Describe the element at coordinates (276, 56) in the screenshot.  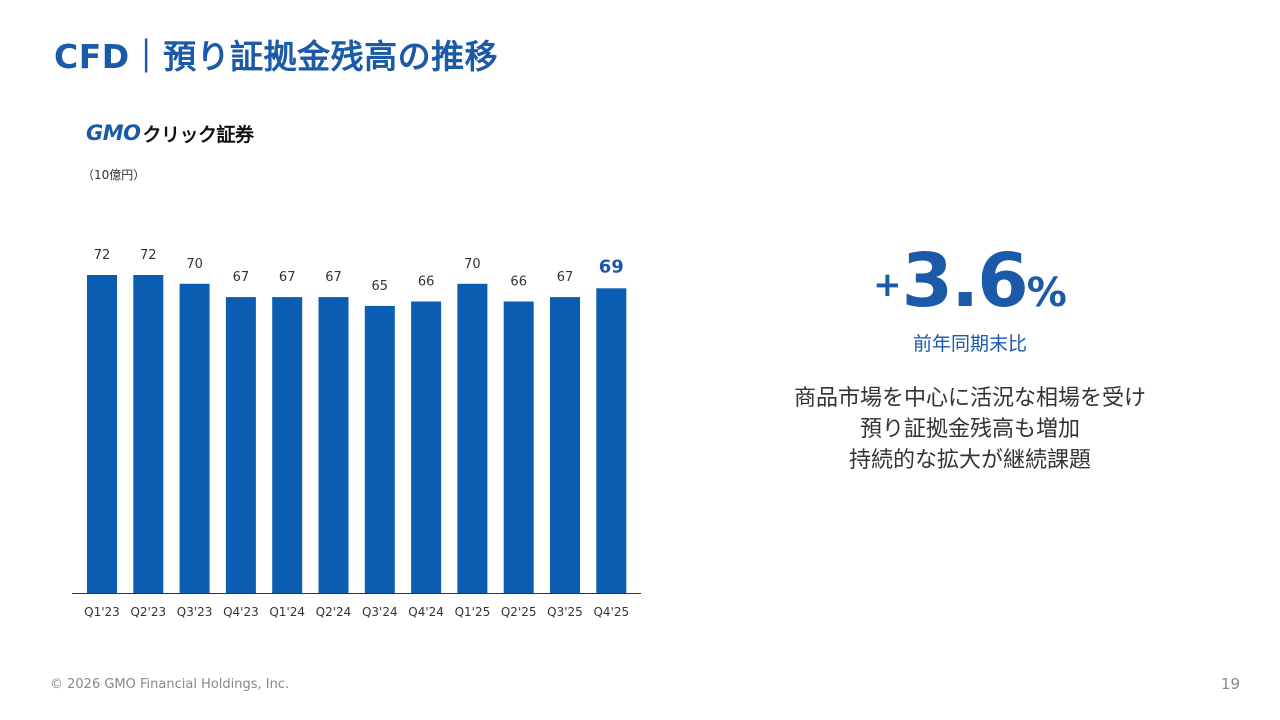
I see `page-title: CFD｜預り証拠金残高の推移` at that location.